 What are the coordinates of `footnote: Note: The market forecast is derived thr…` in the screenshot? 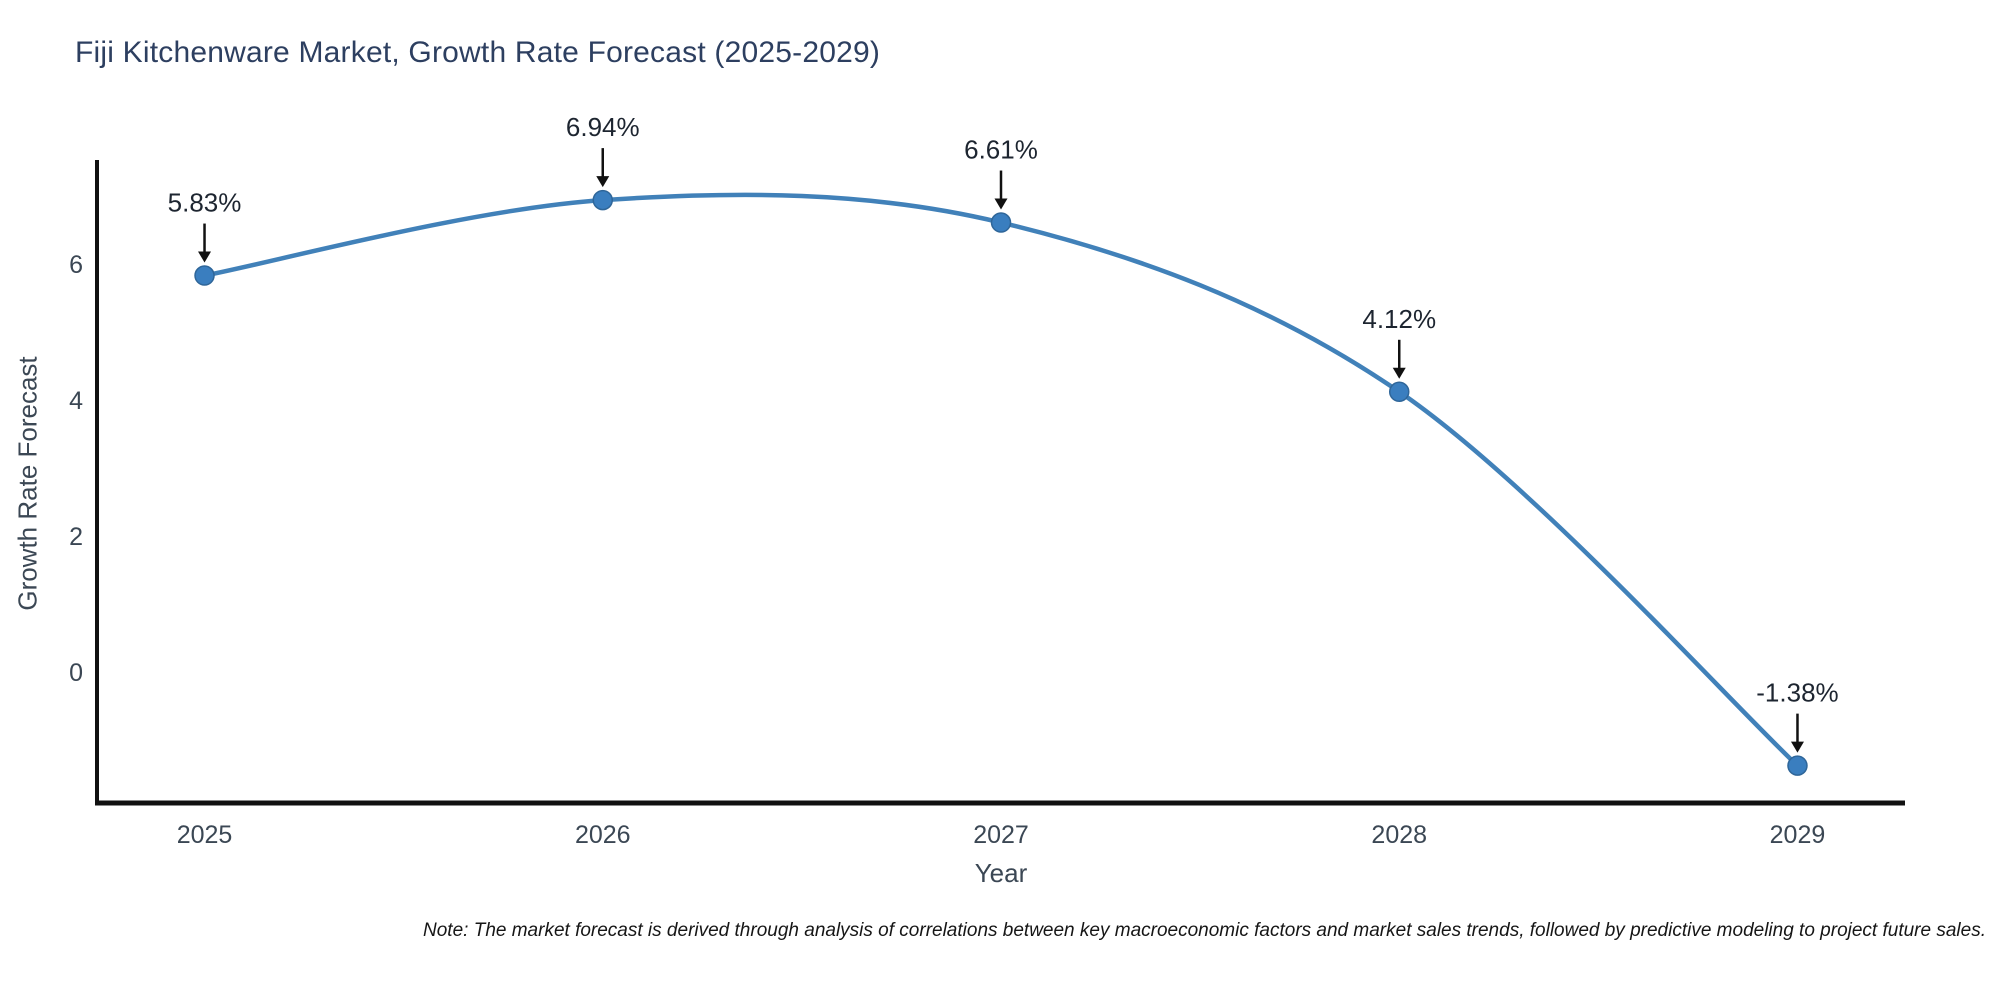 It's located at (1204, 930).